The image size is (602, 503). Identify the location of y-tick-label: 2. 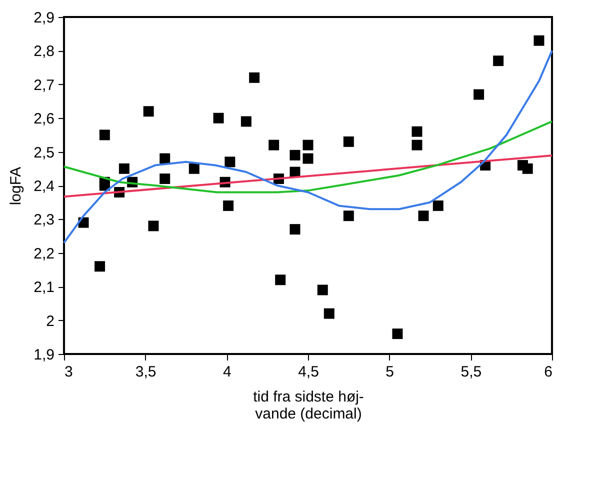
(50, 321).